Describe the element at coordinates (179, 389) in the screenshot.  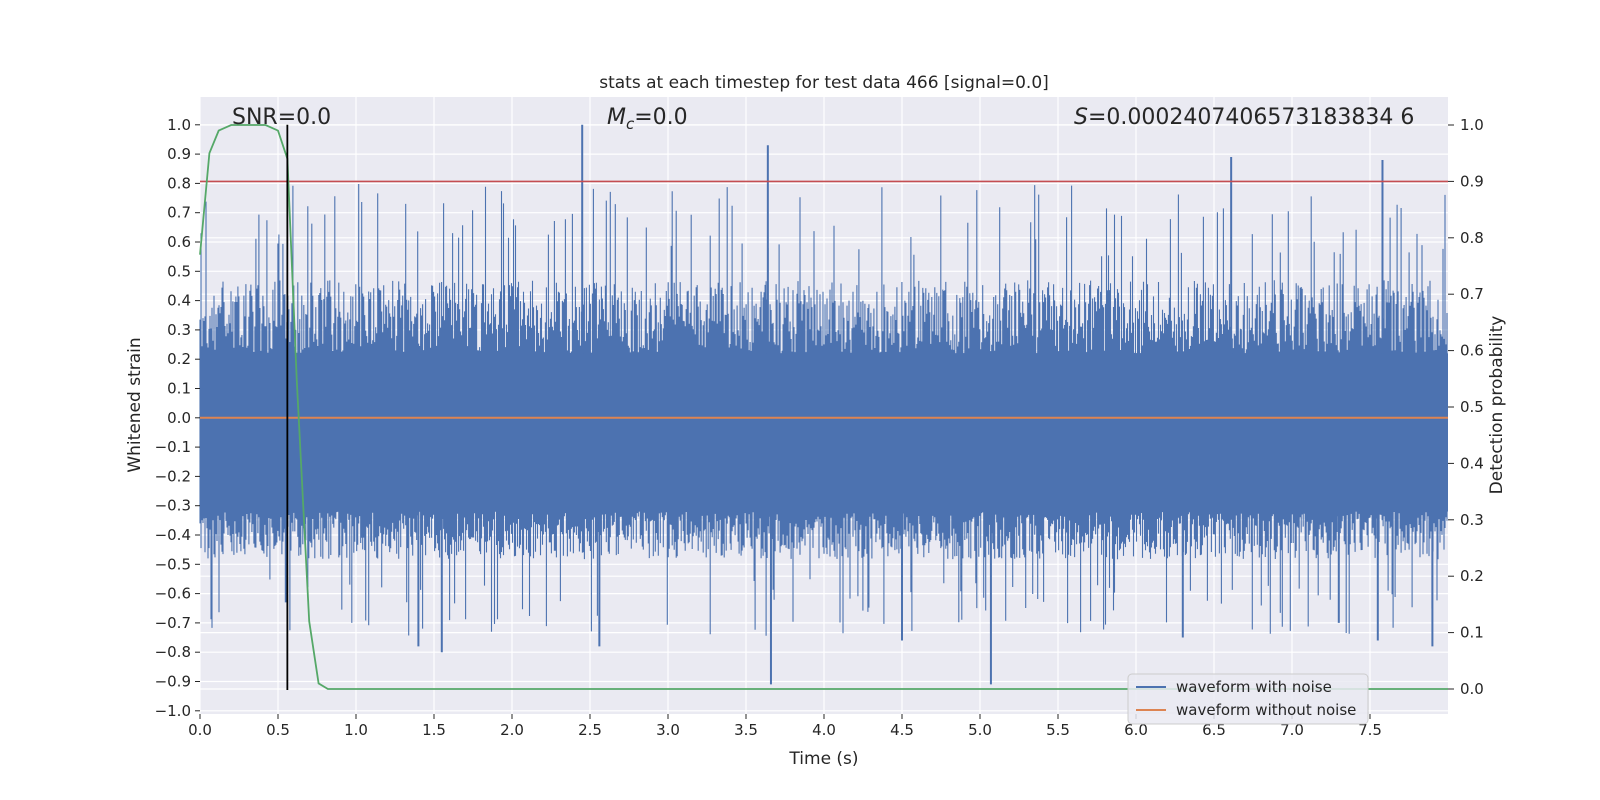
I see `y-tick-label: 0.1` at that location.